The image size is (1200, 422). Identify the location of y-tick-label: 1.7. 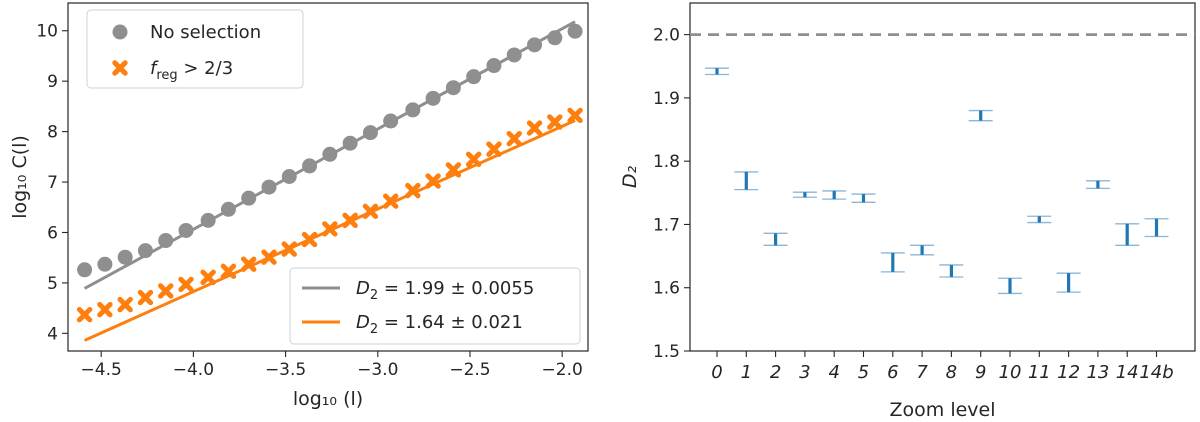
(666, 225).